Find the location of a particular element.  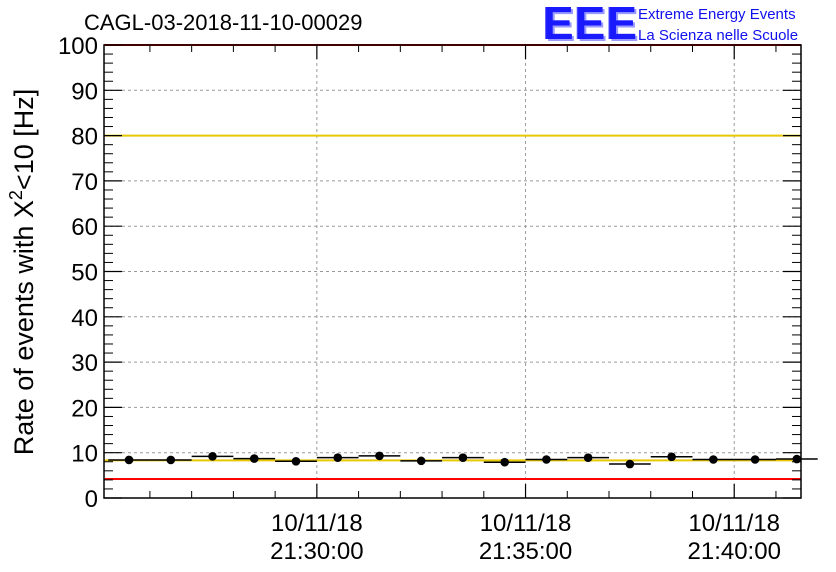

y-tick-labels: 0 10 20 30 40 50 60 70 80 90 100 is located at coordinates (78, 273).